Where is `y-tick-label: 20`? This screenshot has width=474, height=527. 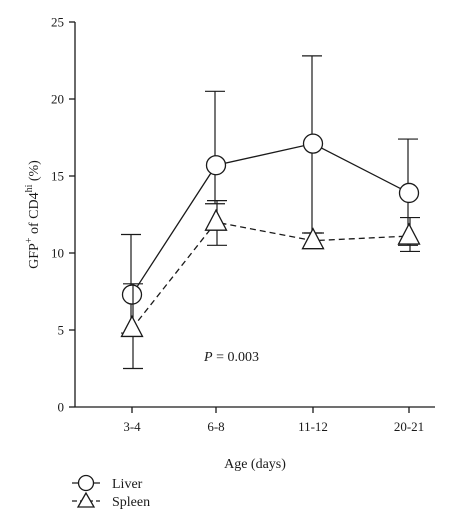
y-tick-label: 20 is located at coordinates (57, 99).